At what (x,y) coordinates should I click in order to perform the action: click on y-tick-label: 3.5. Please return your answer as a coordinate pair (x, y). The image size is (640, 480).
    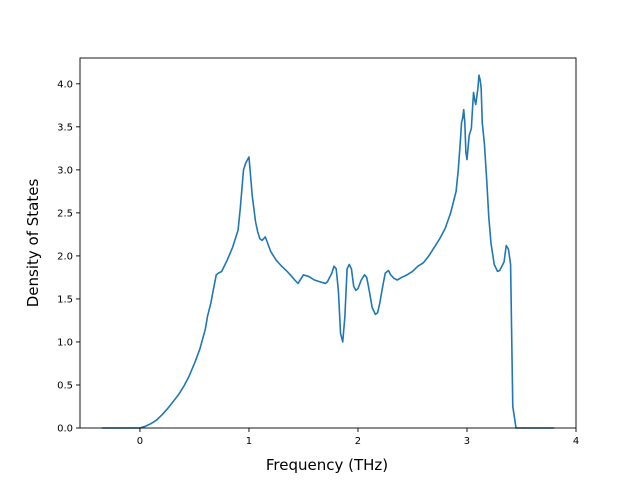
    Looking at the image, I should click on (65, 127).